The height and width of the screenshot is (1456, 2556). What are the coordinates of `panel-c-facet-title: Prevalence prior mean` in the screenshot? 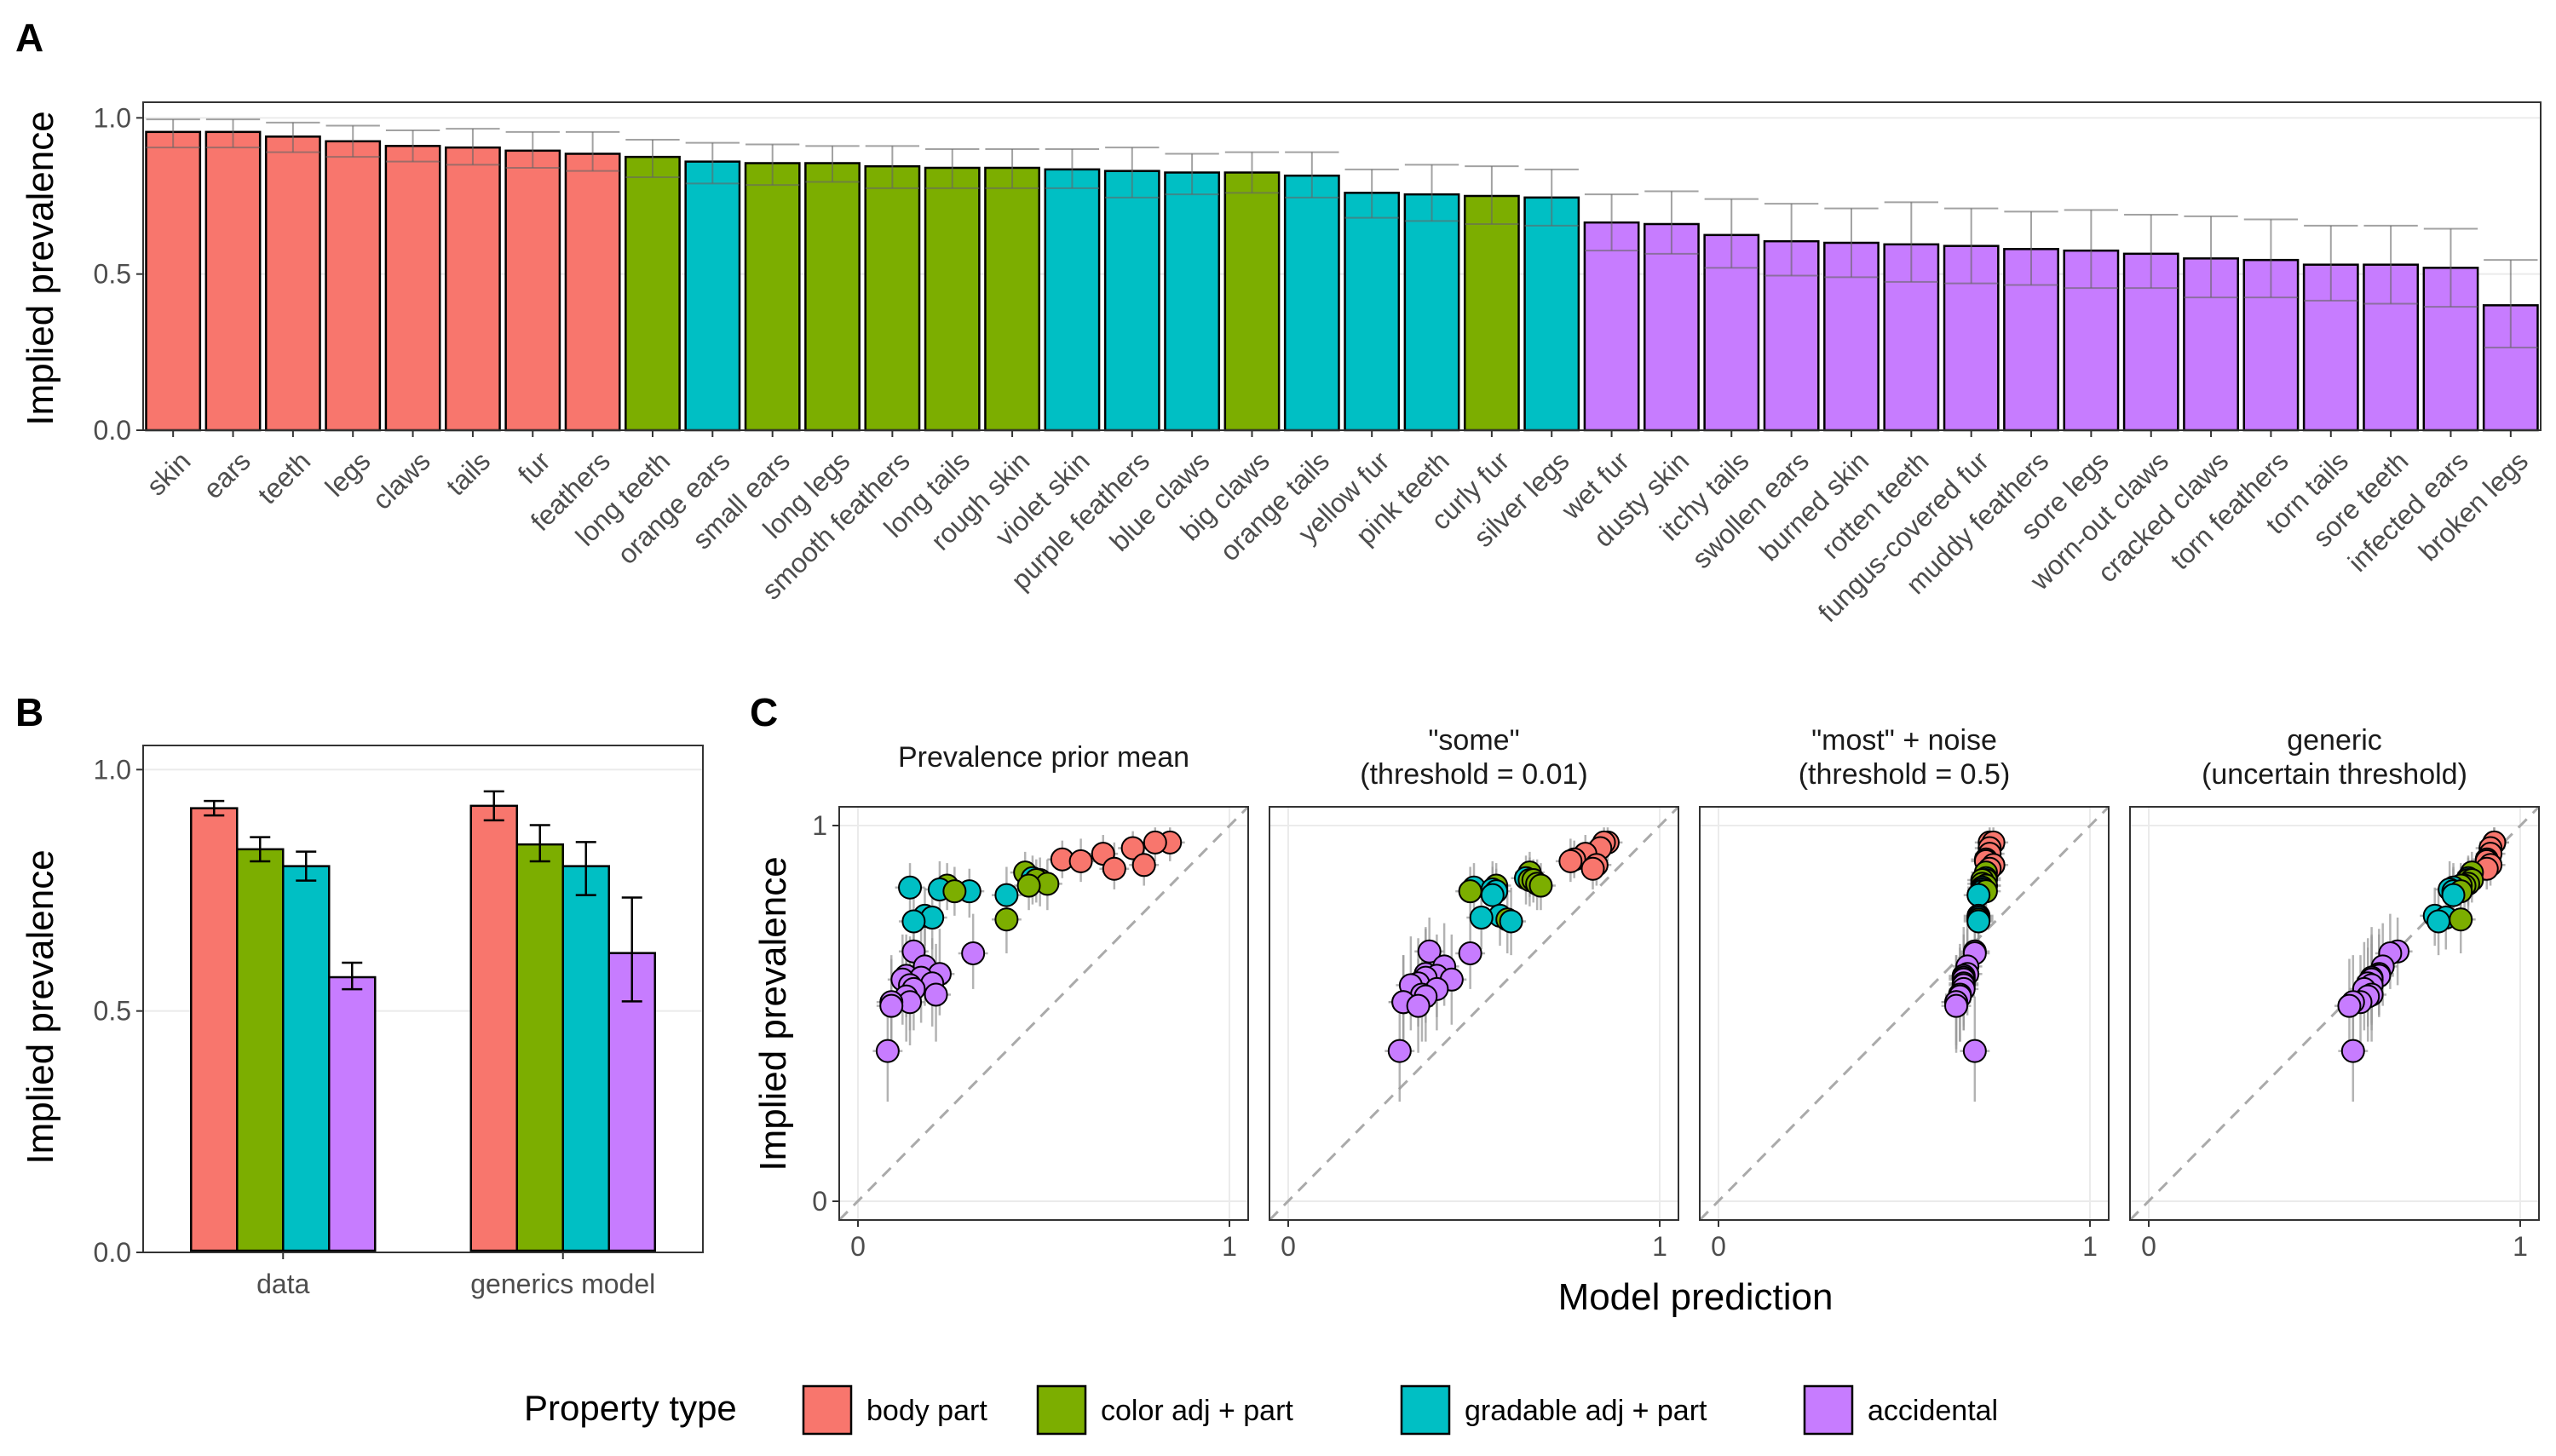 It's located at (1043, 757).